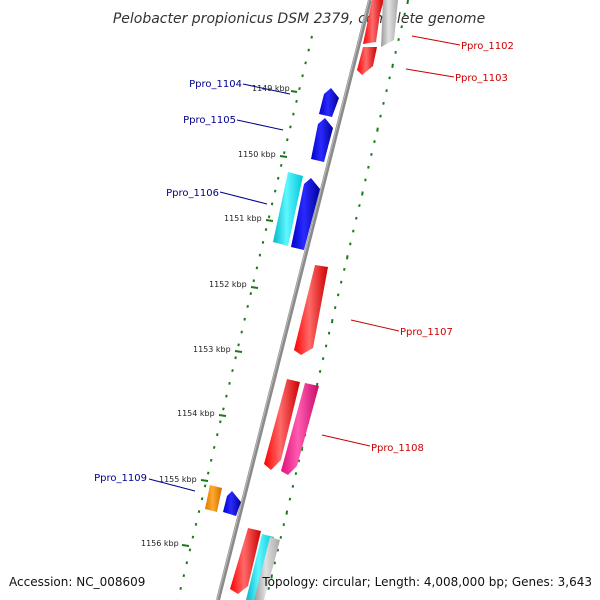 This screenshot has height=600, width=600. I want to click on gene-ppro-1107-arrow, so click(311, 310).